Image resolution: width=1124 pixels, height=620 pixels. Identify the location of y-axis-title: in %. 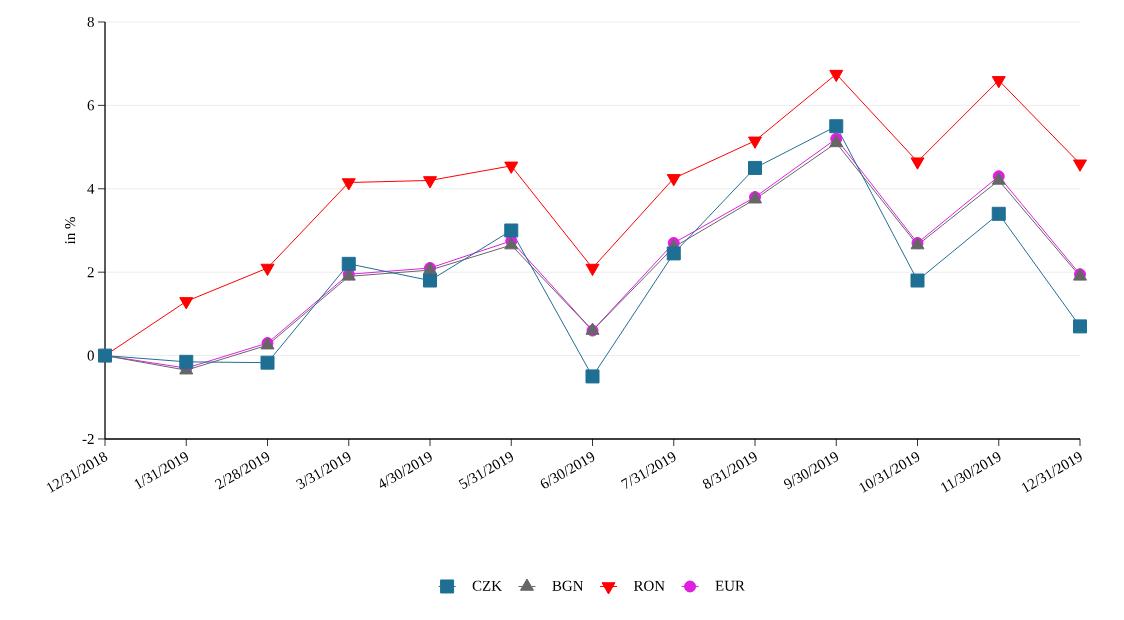
(70, 231).